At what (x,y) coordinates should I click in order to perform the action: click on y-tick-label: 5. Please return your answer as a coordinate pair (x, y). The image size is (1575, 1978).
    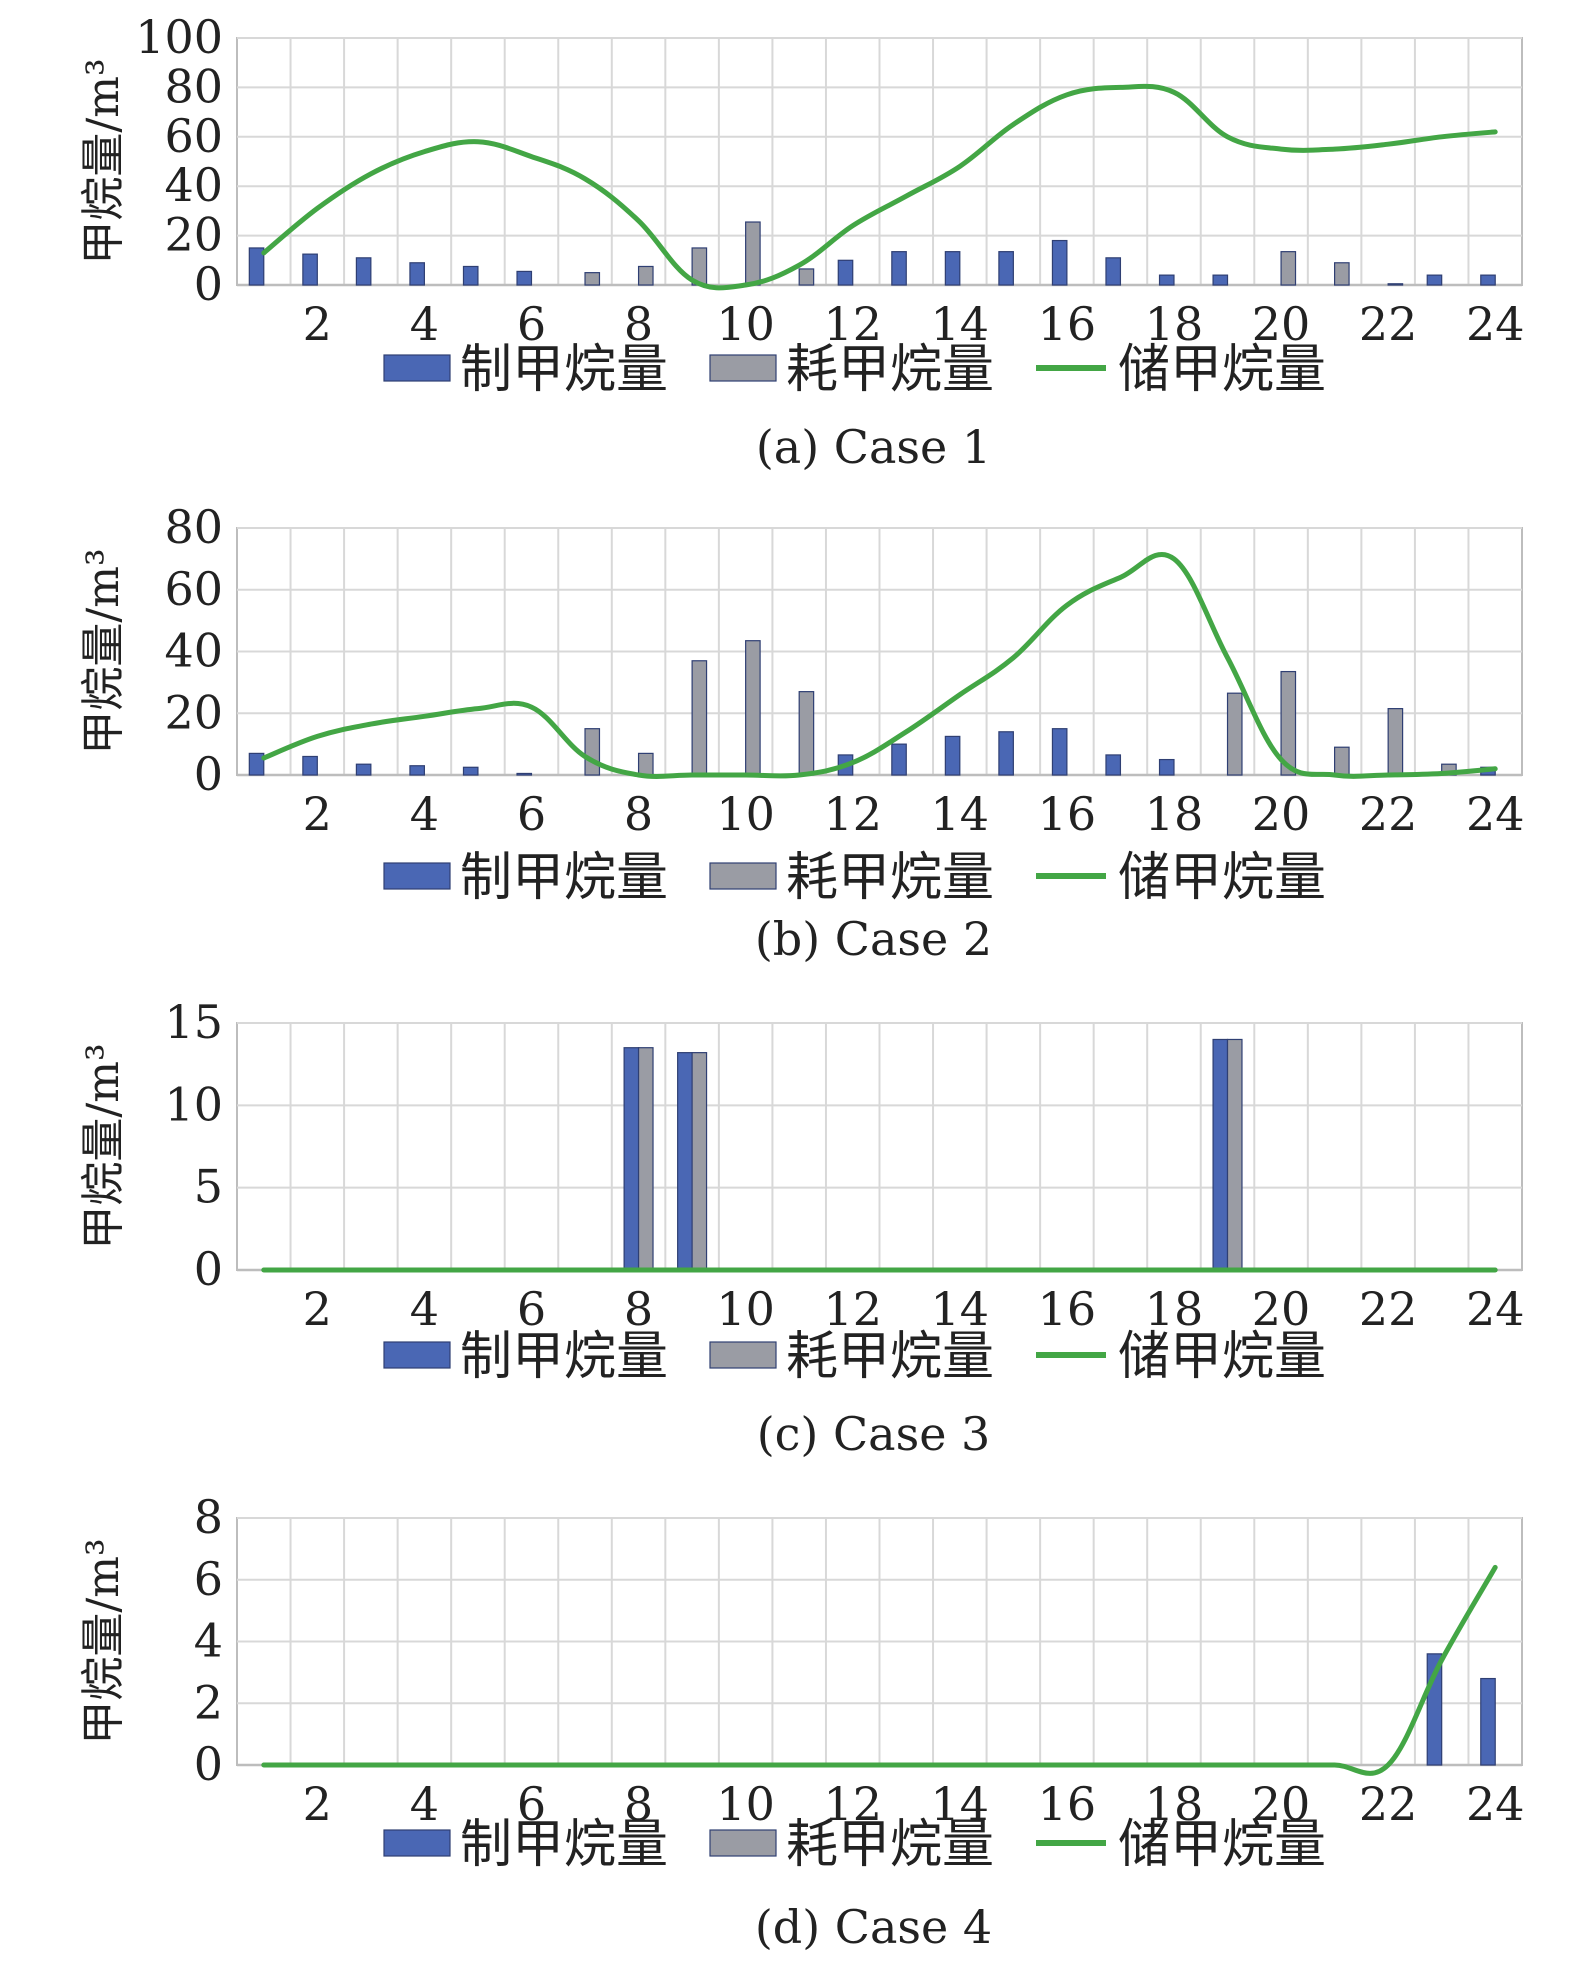
    Looking at the image, I should click on (208, 1187).